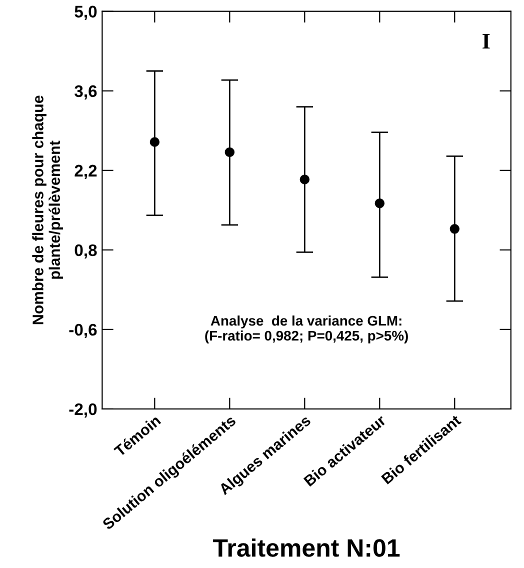  Describe the element at coordinates (85, 13) in the screenshot. I see `y-tick-label: 5,0` at that location.